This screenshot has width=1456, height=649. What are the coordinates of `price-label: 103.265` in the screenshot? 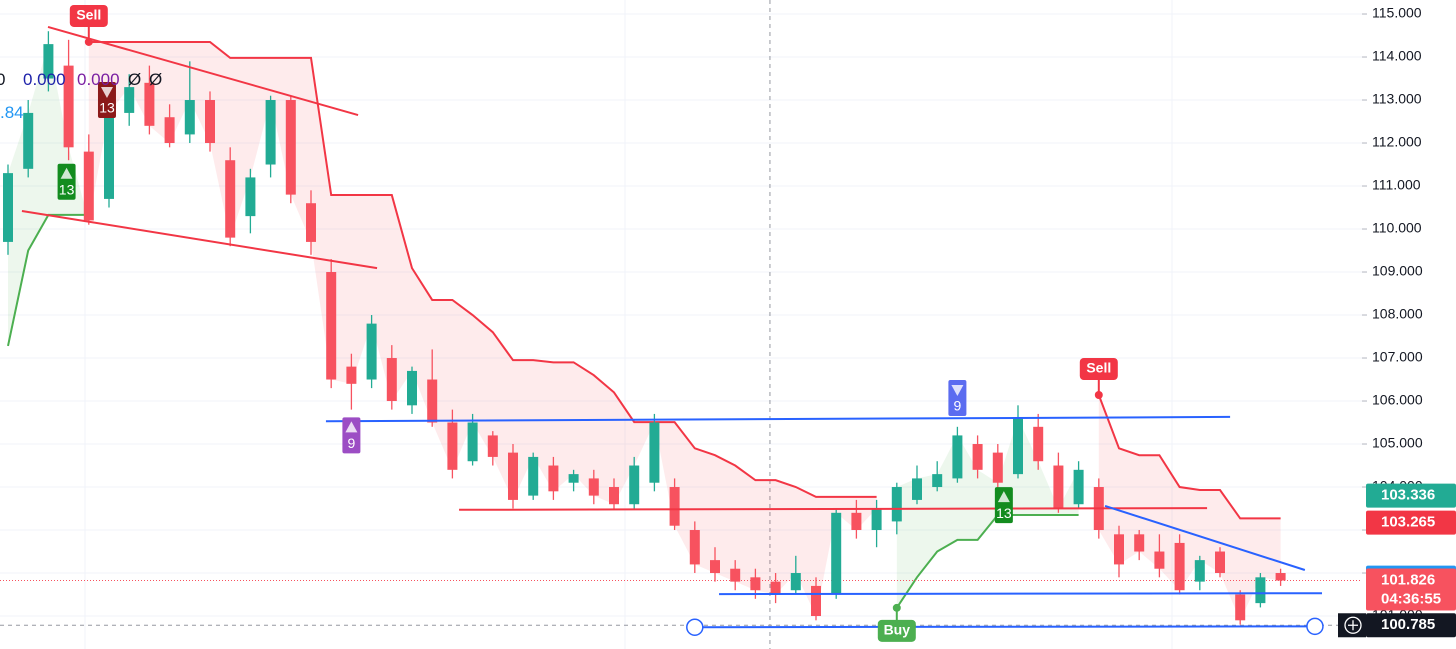 It's located at (1408, 522).